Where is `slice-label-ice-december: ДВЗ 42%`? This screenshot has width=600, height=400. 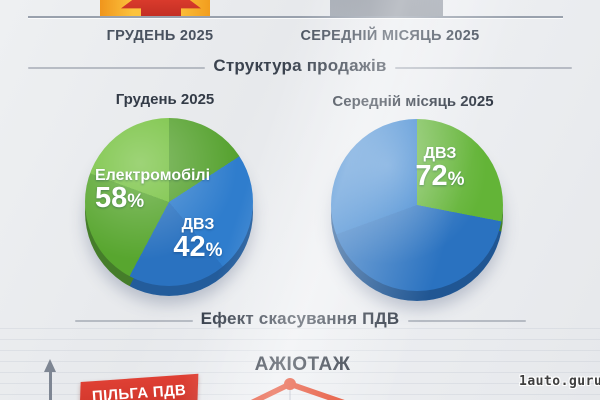 slice-label-ice-december: ДВЗ 42% is located at coordinates (198, 240).